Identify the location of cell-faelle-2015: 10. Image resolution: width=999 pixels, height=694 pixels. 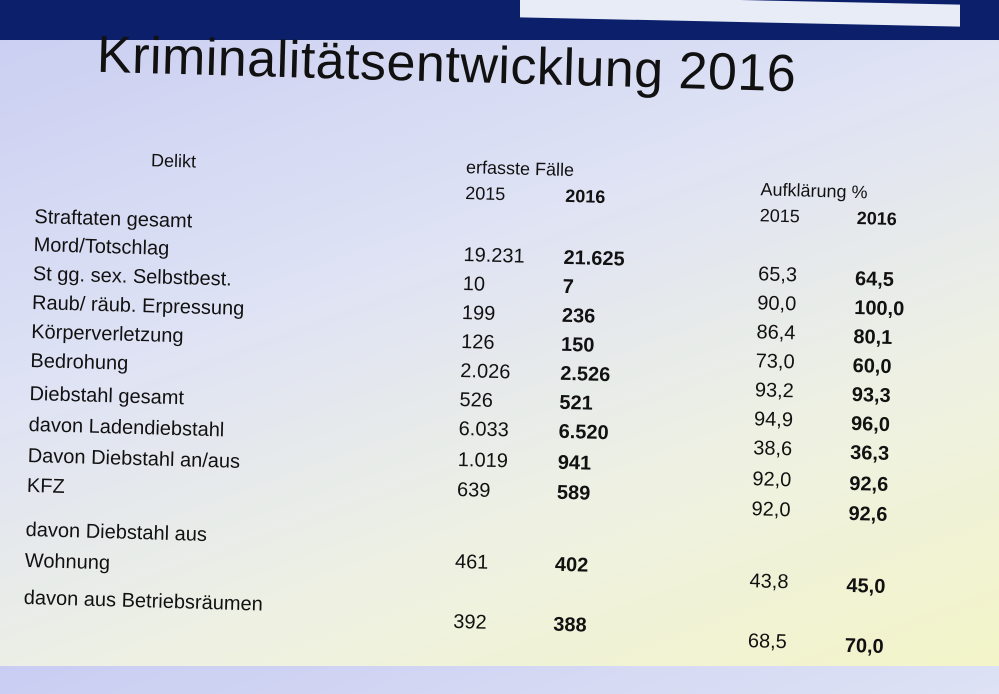
(474, 284).